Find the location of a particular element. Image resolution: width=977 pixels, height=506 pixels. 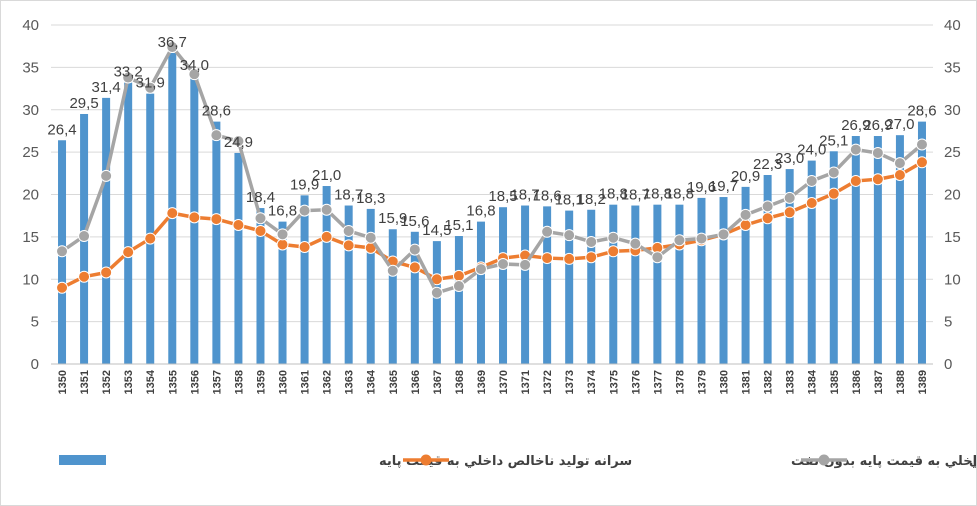

bar-data-label: 33,2 is located at coordinates (128, 72).